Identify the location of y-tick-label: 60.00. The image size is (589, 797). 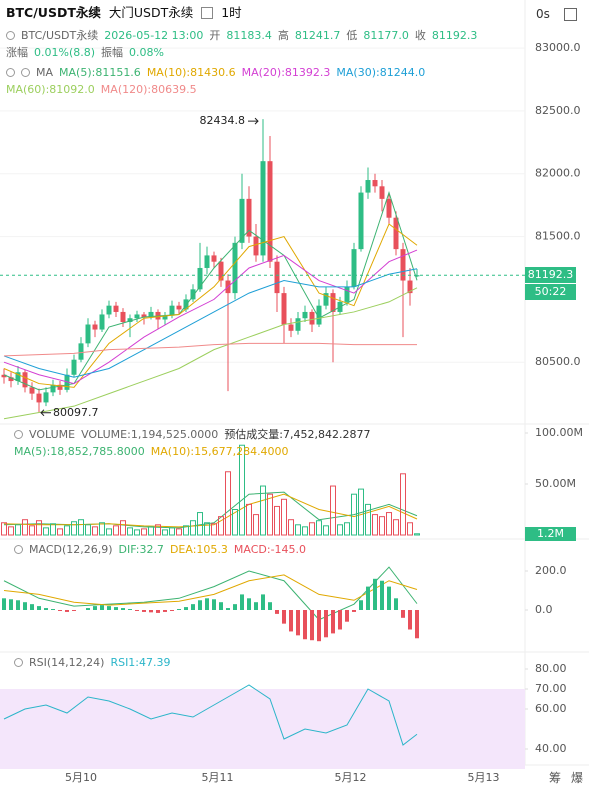
(551, 708).